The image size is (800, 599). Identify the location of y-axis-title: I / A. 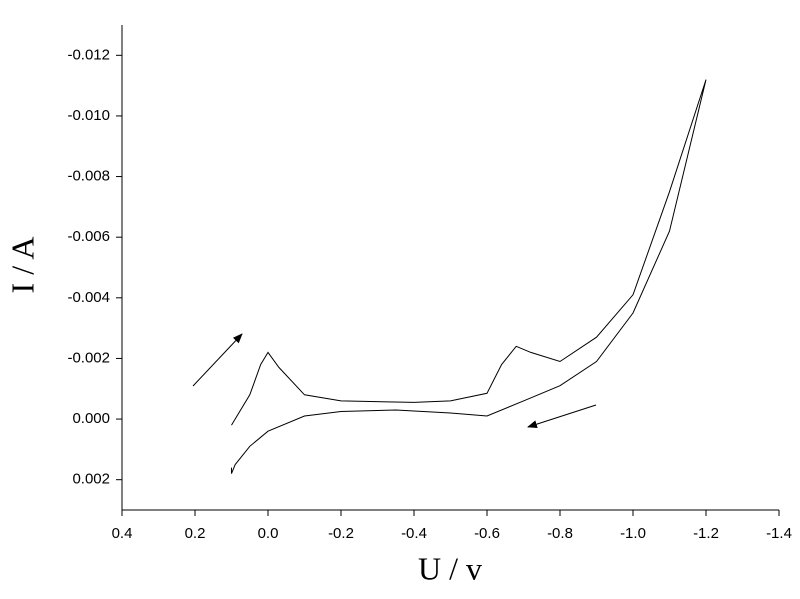
(22, 265).